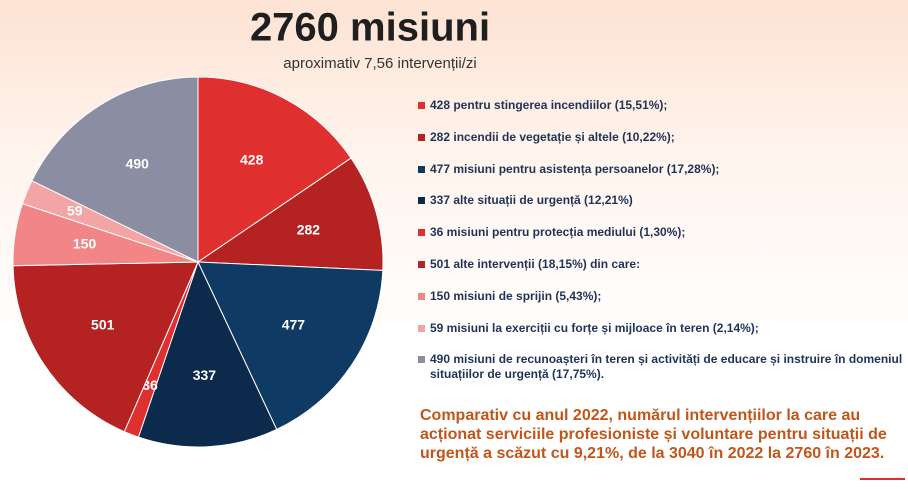  Describe the element at coordinates (75, 210) in the screenshot. I see `slice-label: 59` at that location.